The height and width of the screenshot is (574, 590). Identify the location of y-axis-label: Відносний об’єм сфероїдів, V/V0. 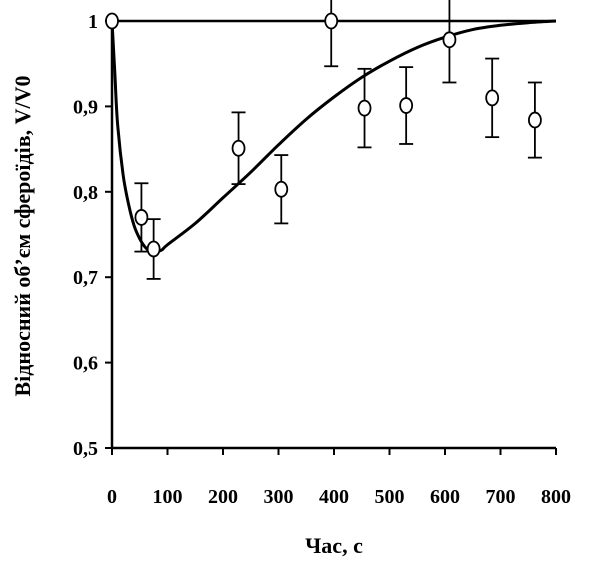
(22, 235).